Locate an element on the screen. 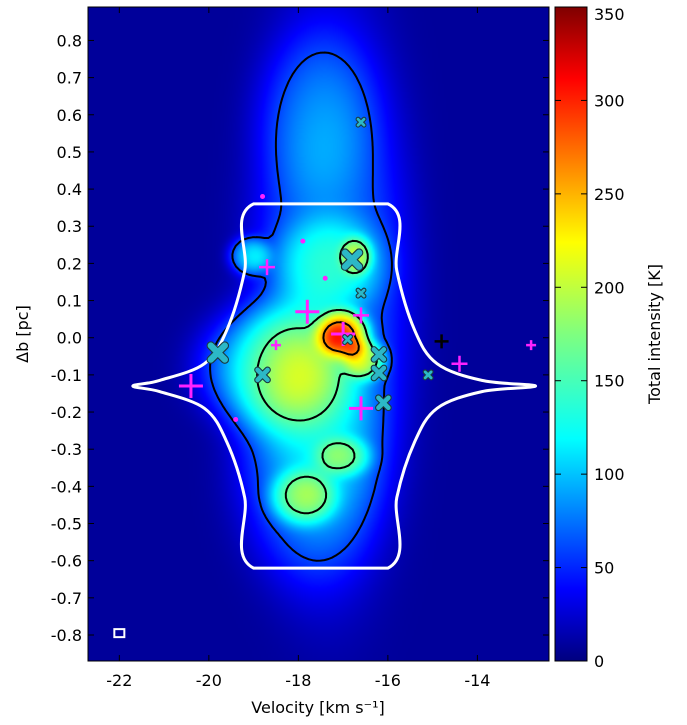 This screenshot has width=687, height=725. y-tick-label: 0.0 is located at coordinates (69, 338).